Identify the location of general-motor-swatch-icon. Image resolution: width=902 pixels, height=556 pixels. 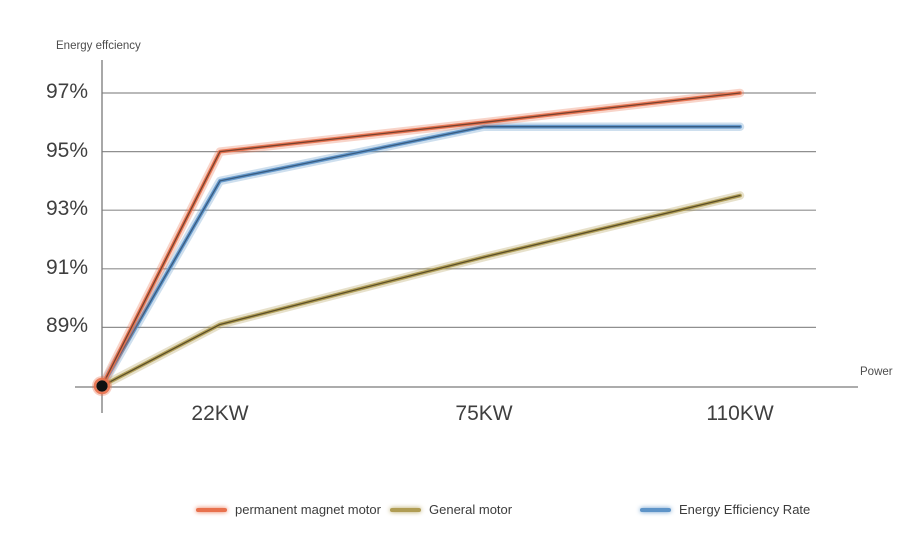
(405, 509).